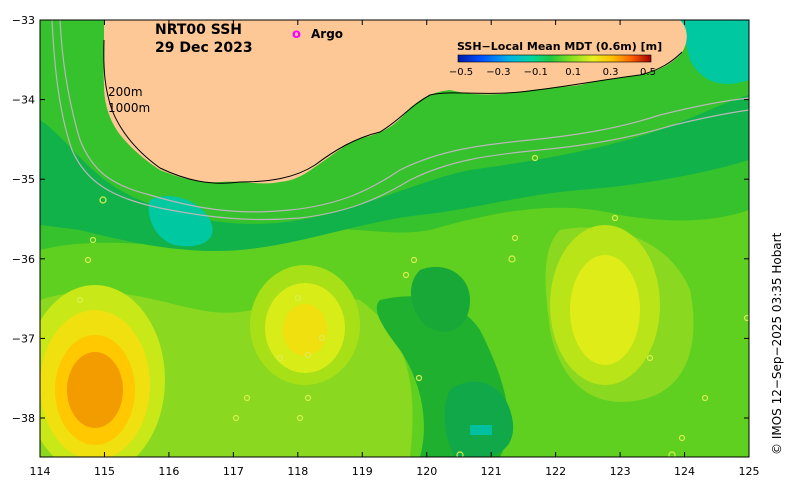  Describe the element at coordinates (23, 259) in the screenshot. I see `y-tick-label: −36` at that location.